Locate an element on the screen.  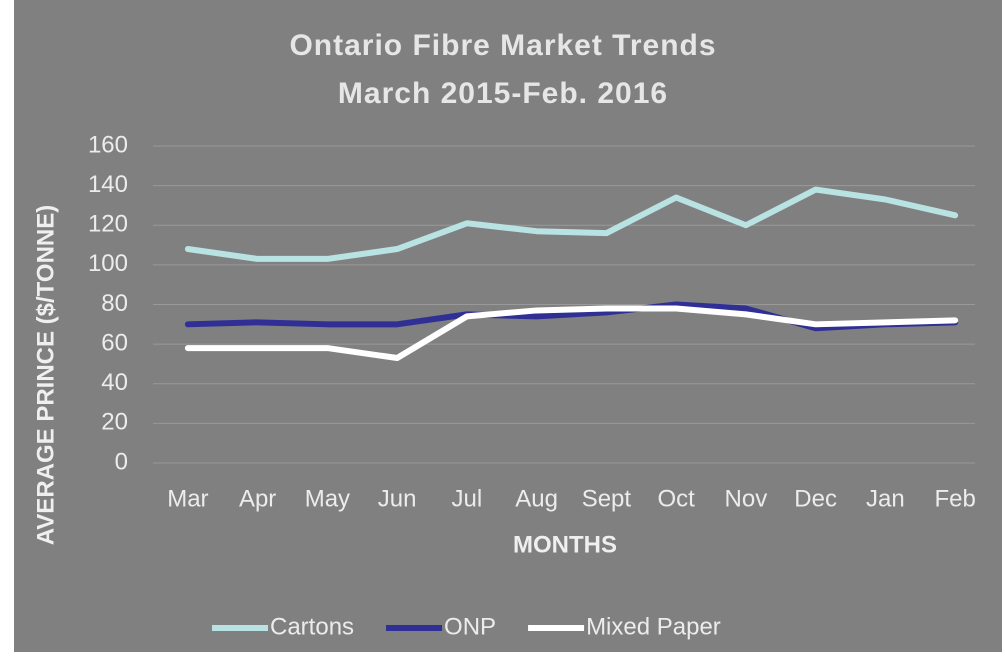
y-tick-label: 40 is located at coordinates (114, 382).